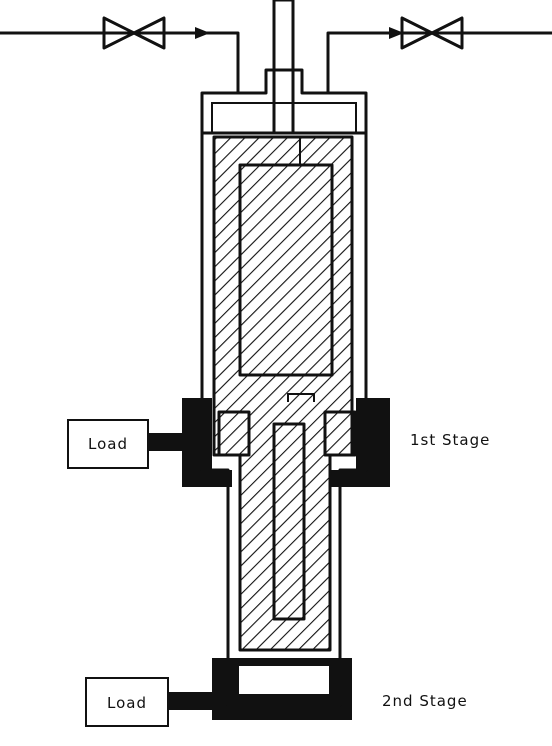 Image resolution: width=552 pixels, height=746 pixels. Describe the element at coordinates (425, 701) in the screenshot. I see `second-stage-label: 2nd Stage` at that location.